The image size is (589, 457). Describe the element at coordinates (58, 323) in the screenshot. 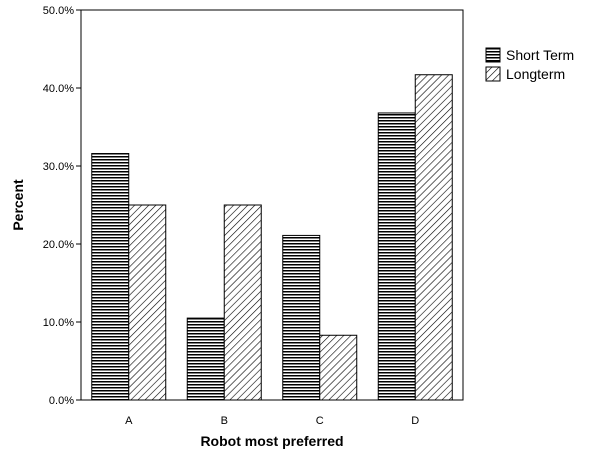

I see `y-tick-label: 10.0%` at that location.